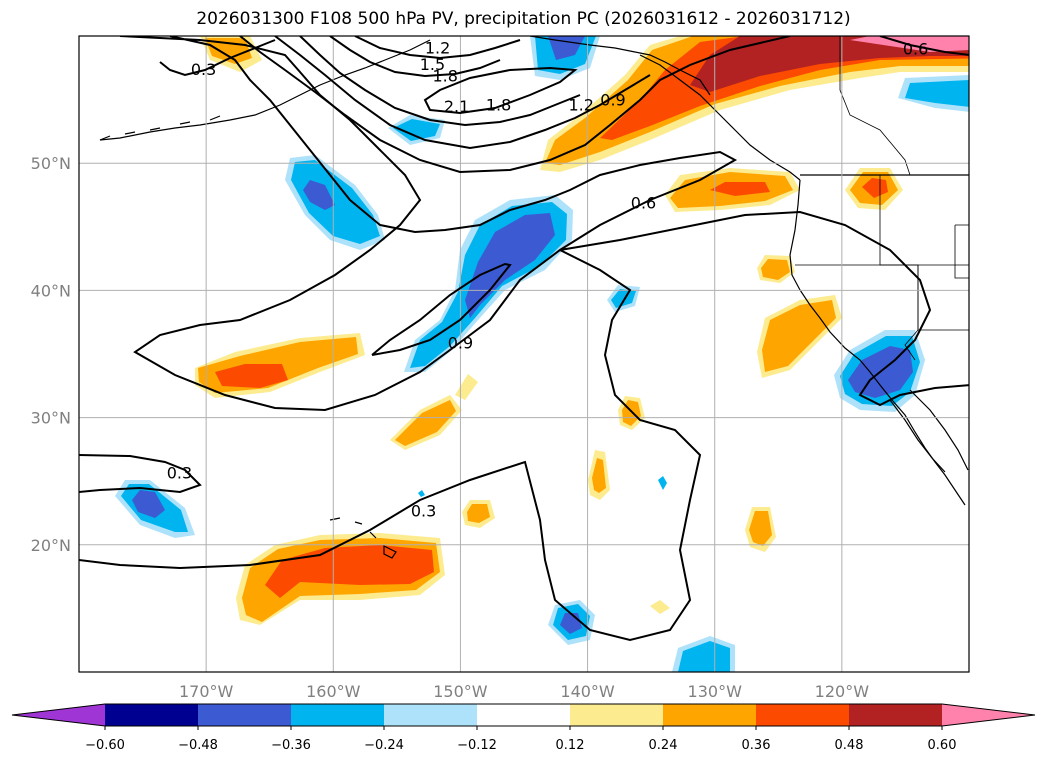  I want to click on lon-tick-label: 140°W, so click(587, 691).